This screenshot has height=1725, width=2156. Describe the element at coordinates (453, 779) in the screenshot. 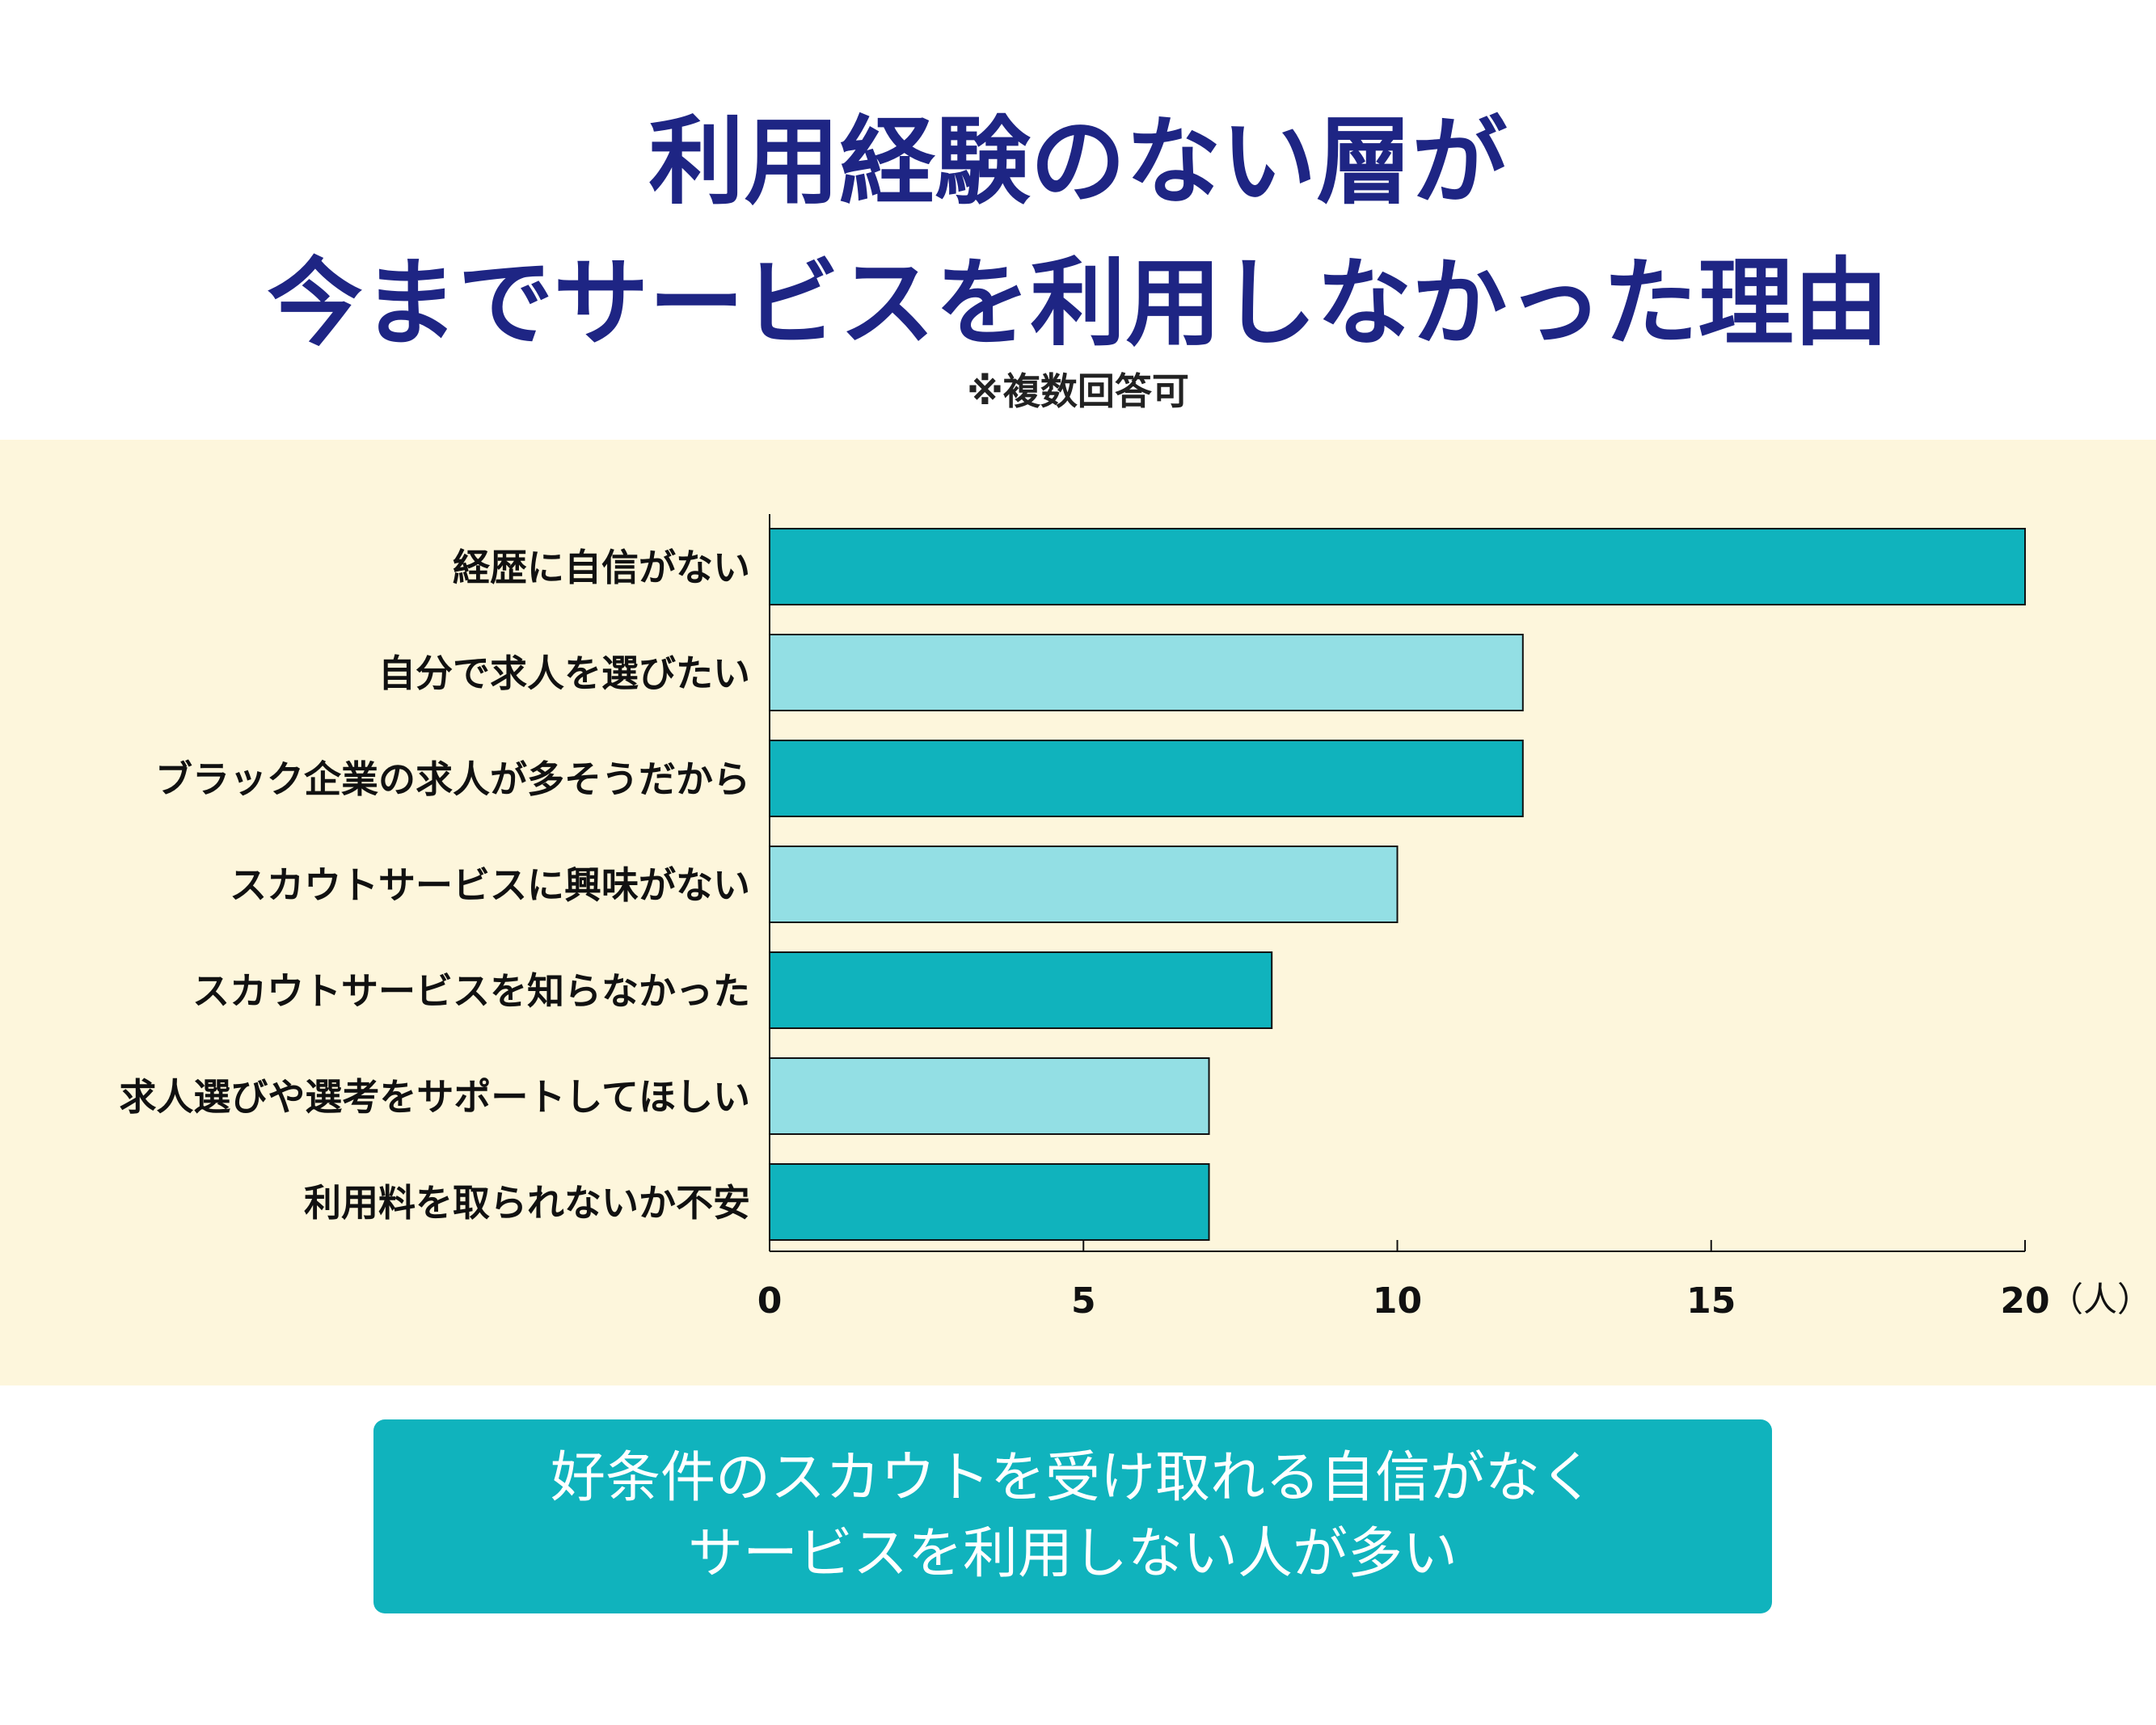

I see `category-label: ブラック企業の求人が多そうだから` at that location.